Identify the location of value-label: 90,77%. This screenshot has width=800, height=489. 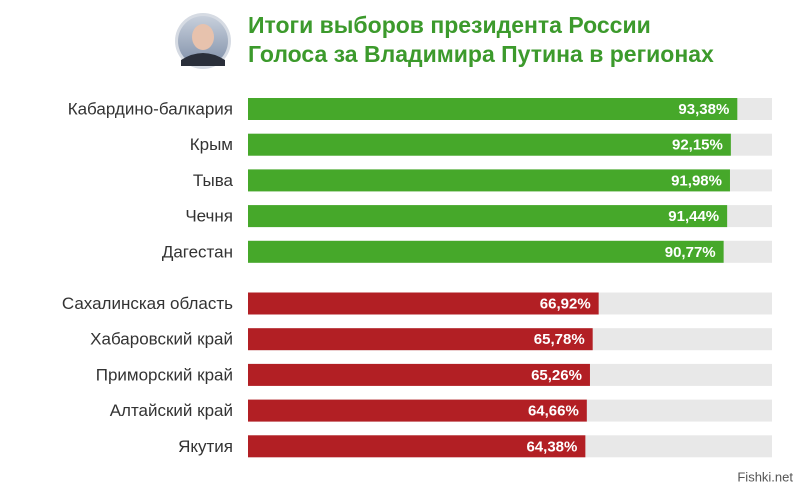
(690, 252).